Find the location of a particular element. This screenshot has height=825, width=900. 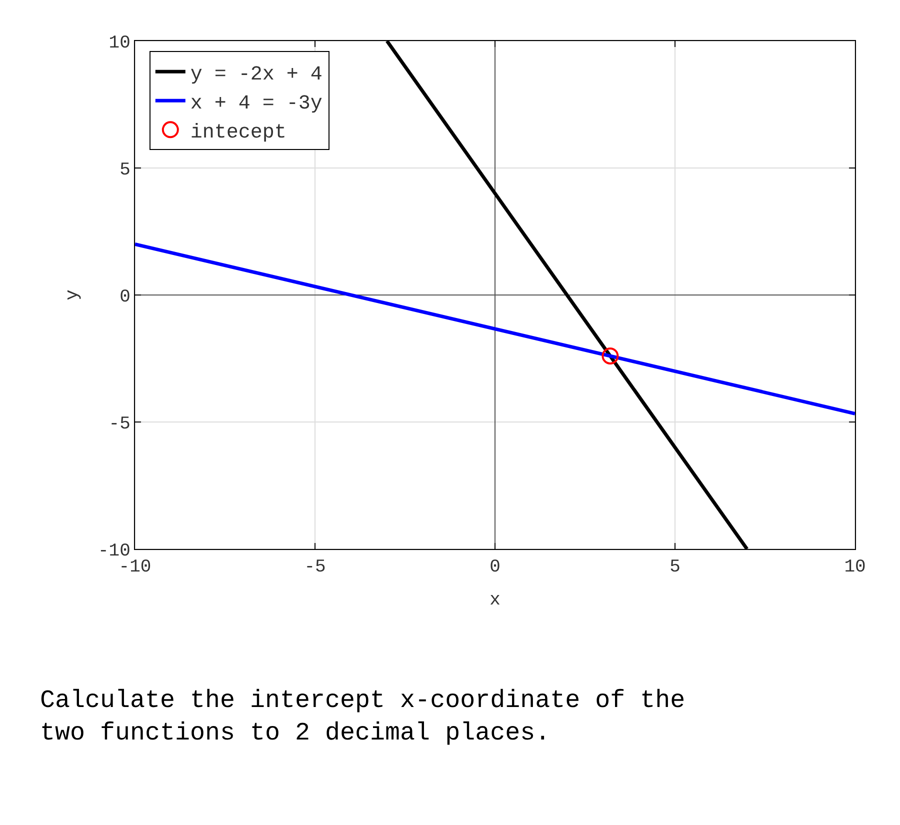

y-tick-label: 0 is located at coordinates (125, 297).